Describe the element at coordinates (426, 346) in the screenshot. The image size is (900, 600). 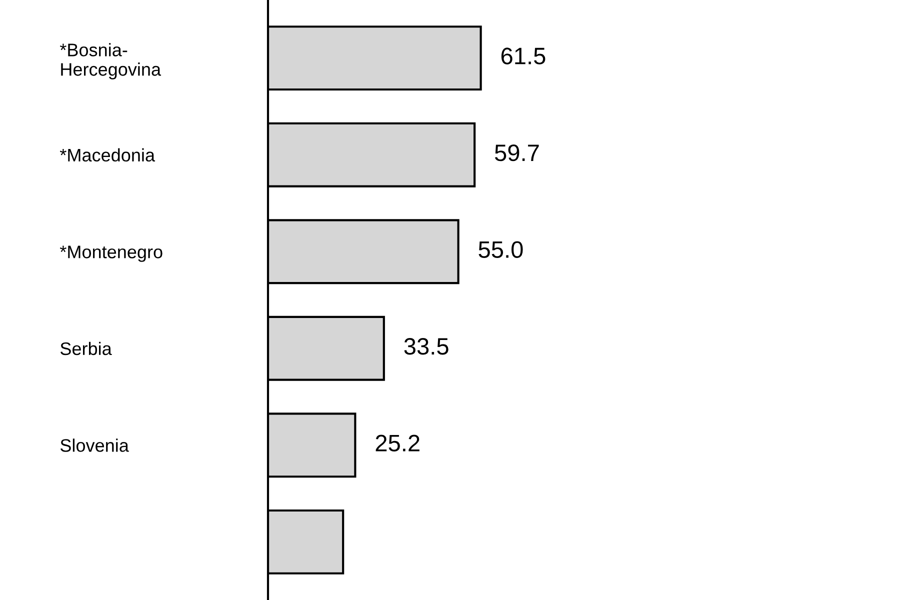
I see `data-label: 33.5` at that location.